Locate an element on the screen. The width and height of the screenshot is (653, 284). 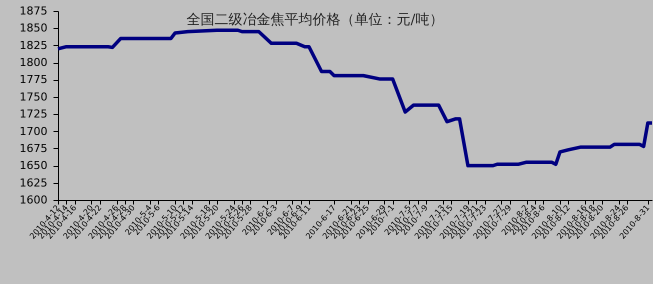
y-tick-label: 1600 is located at coordinates (34, 200).